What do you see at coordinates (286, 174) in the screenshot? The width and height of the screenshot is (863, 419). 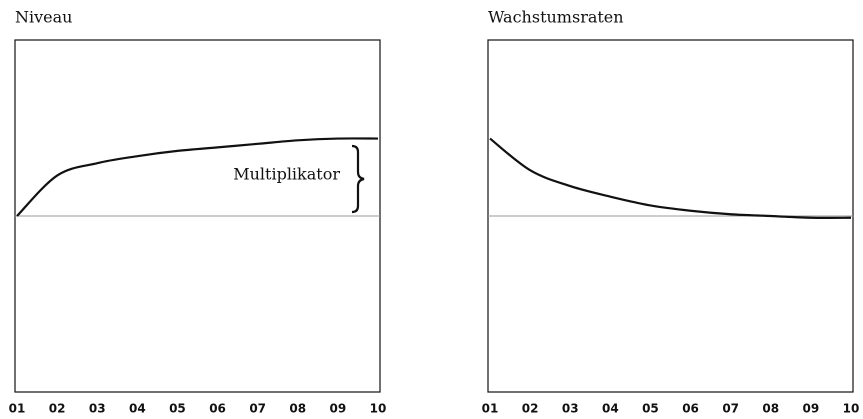 I see `annotation: Multiplikator` at bounding box center [286, 174].